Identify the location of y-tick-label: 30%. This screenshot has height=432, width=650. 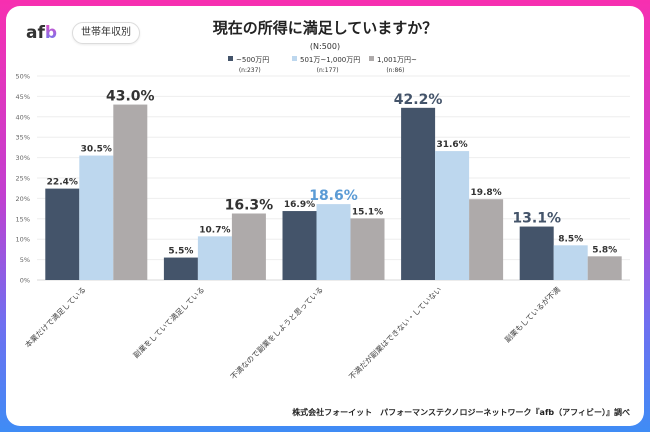
(23, 158).